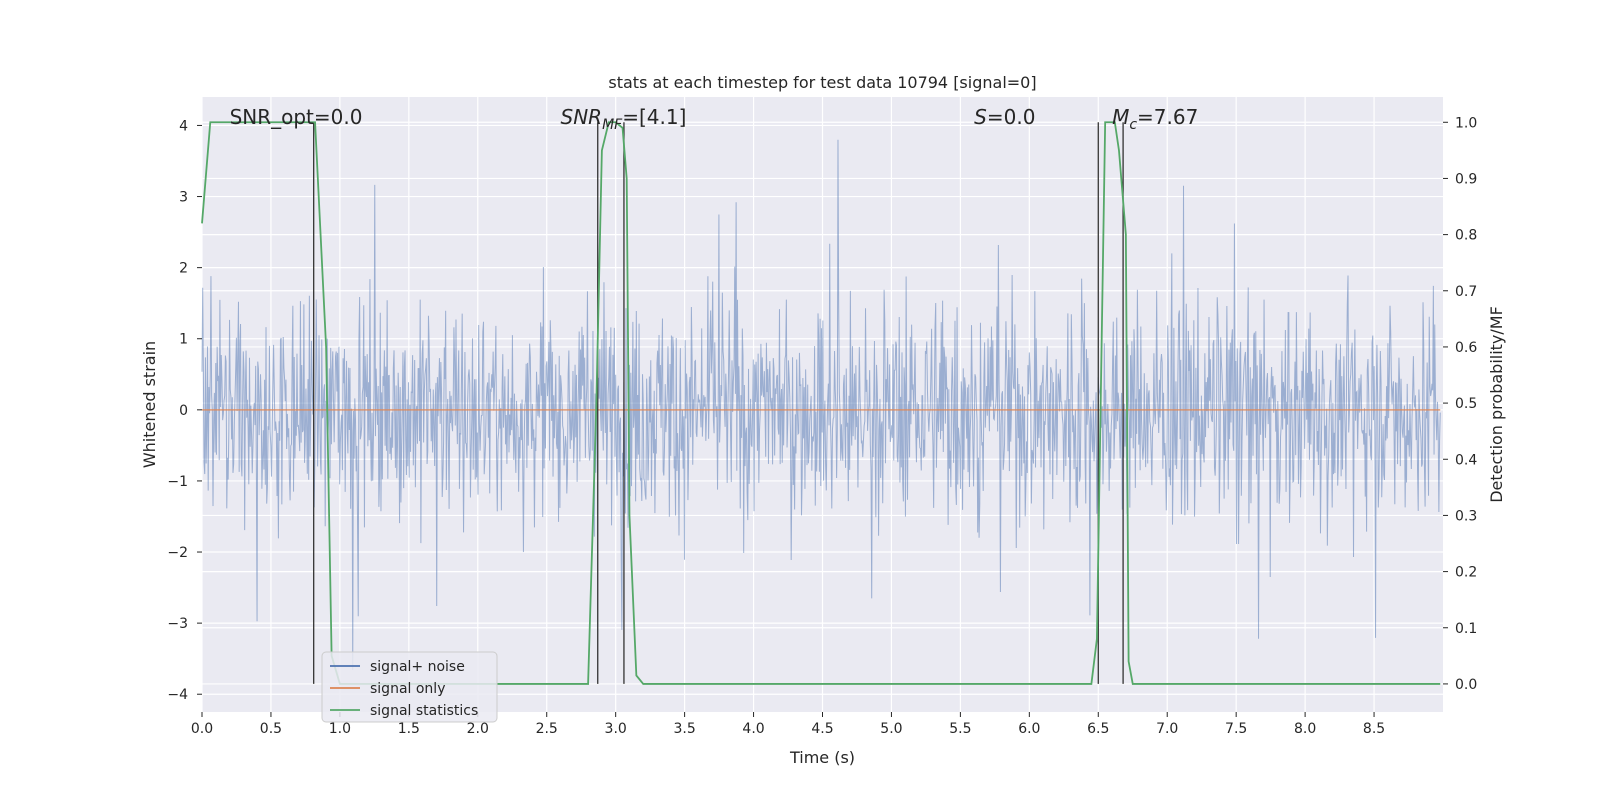 The width and height of the screenshot is (1600, 800). I want to click on y-right-tick-label: 0.8, so click(1466, 236).